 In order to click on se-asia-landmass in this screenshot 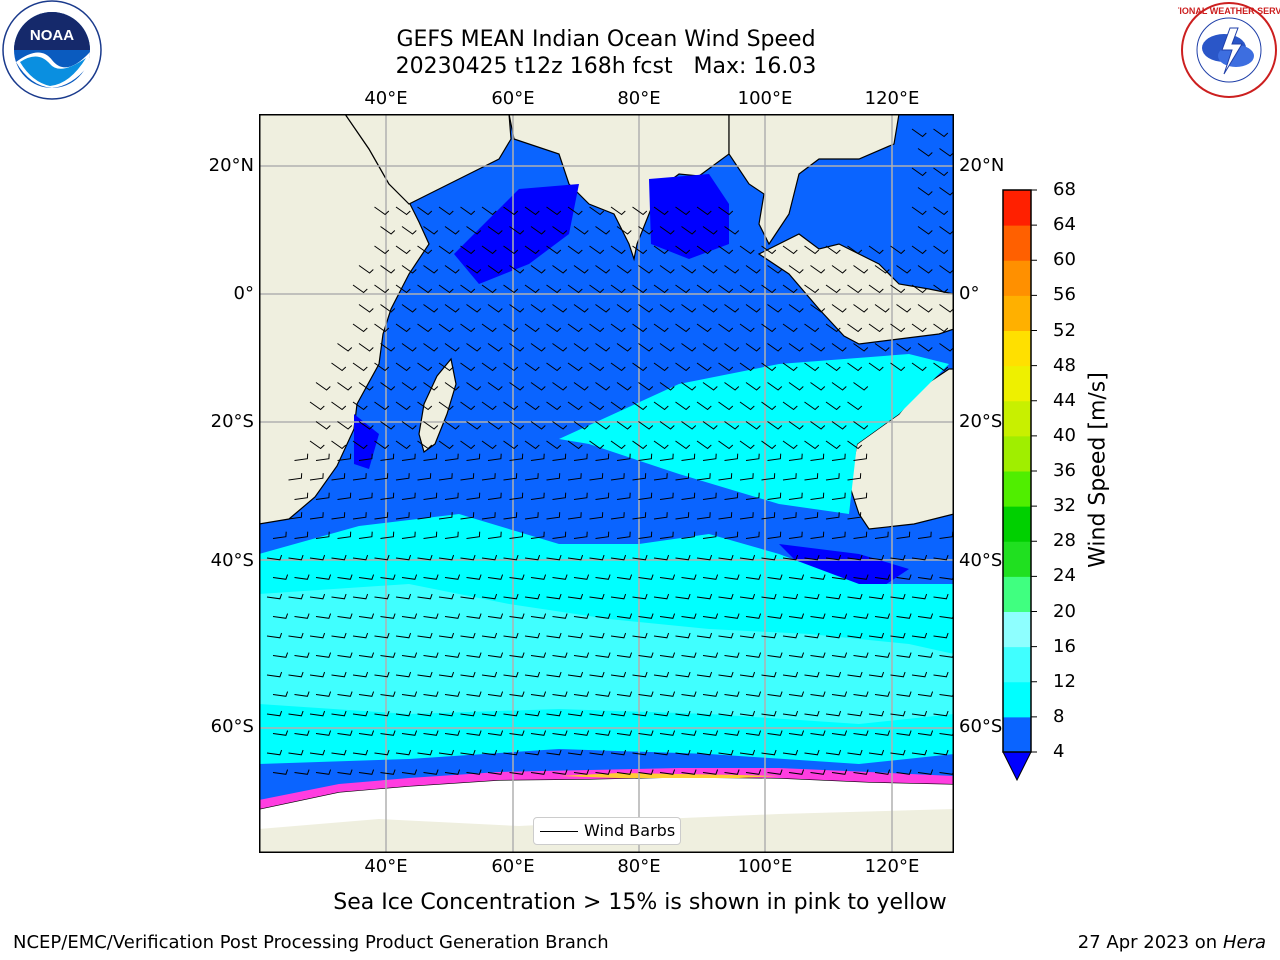, I will do `click(814, 180)`.